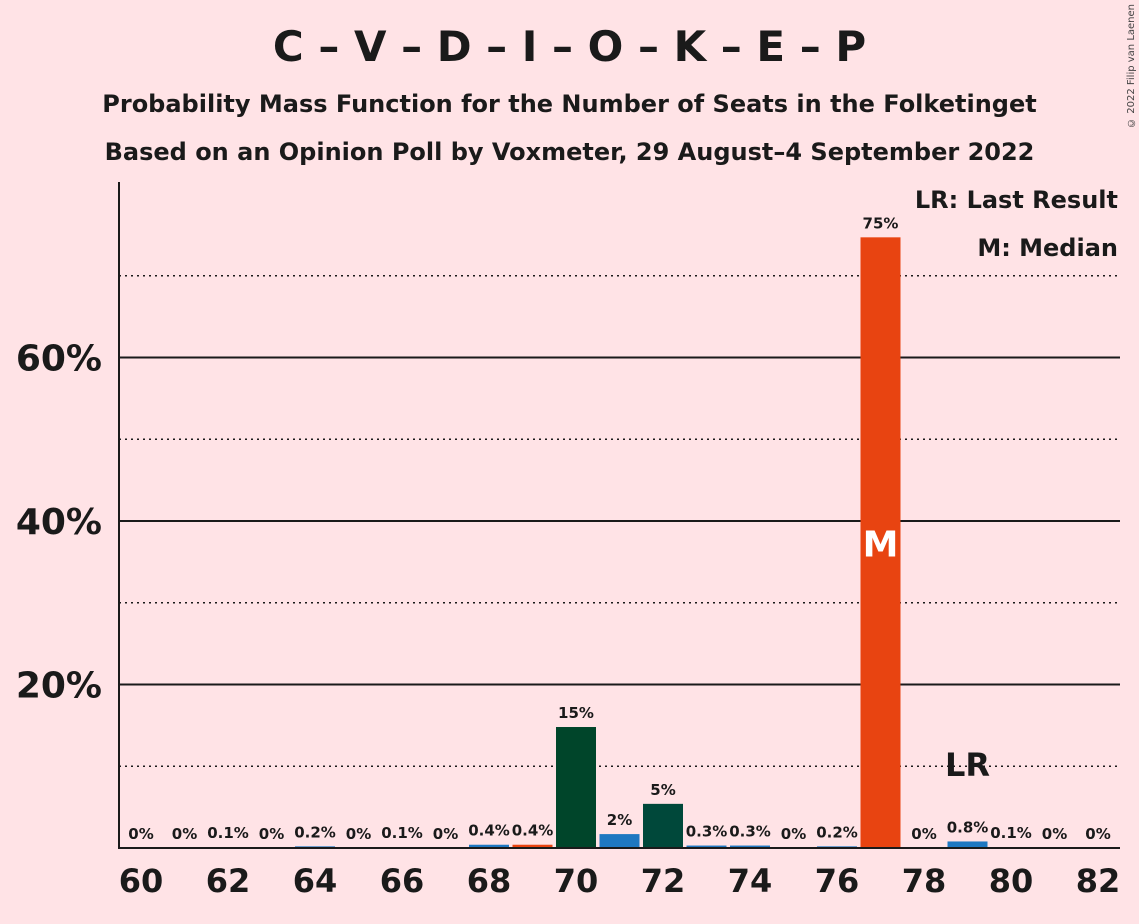  What do you see at coordinates (445, 834) in the screenshot?
I see `bar-label-67: 0%` at bounding box center [445, 834].